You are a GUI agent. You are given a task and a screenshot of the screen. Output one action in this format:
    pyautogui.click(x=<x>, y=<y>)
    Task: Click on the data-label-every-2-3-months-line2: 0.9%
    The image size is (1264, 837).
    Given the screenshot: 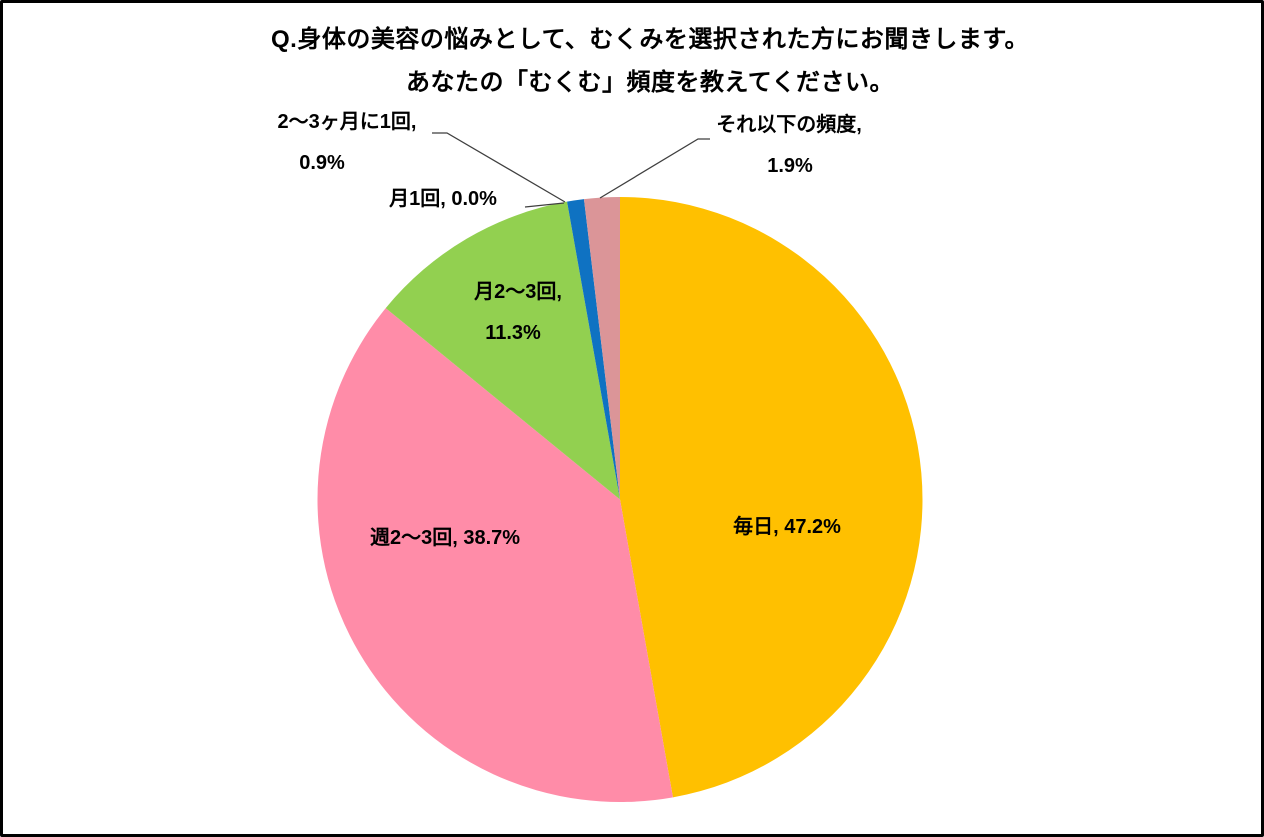 What is the action you would take?
    pyautogui.click(x=322, y=163)
    